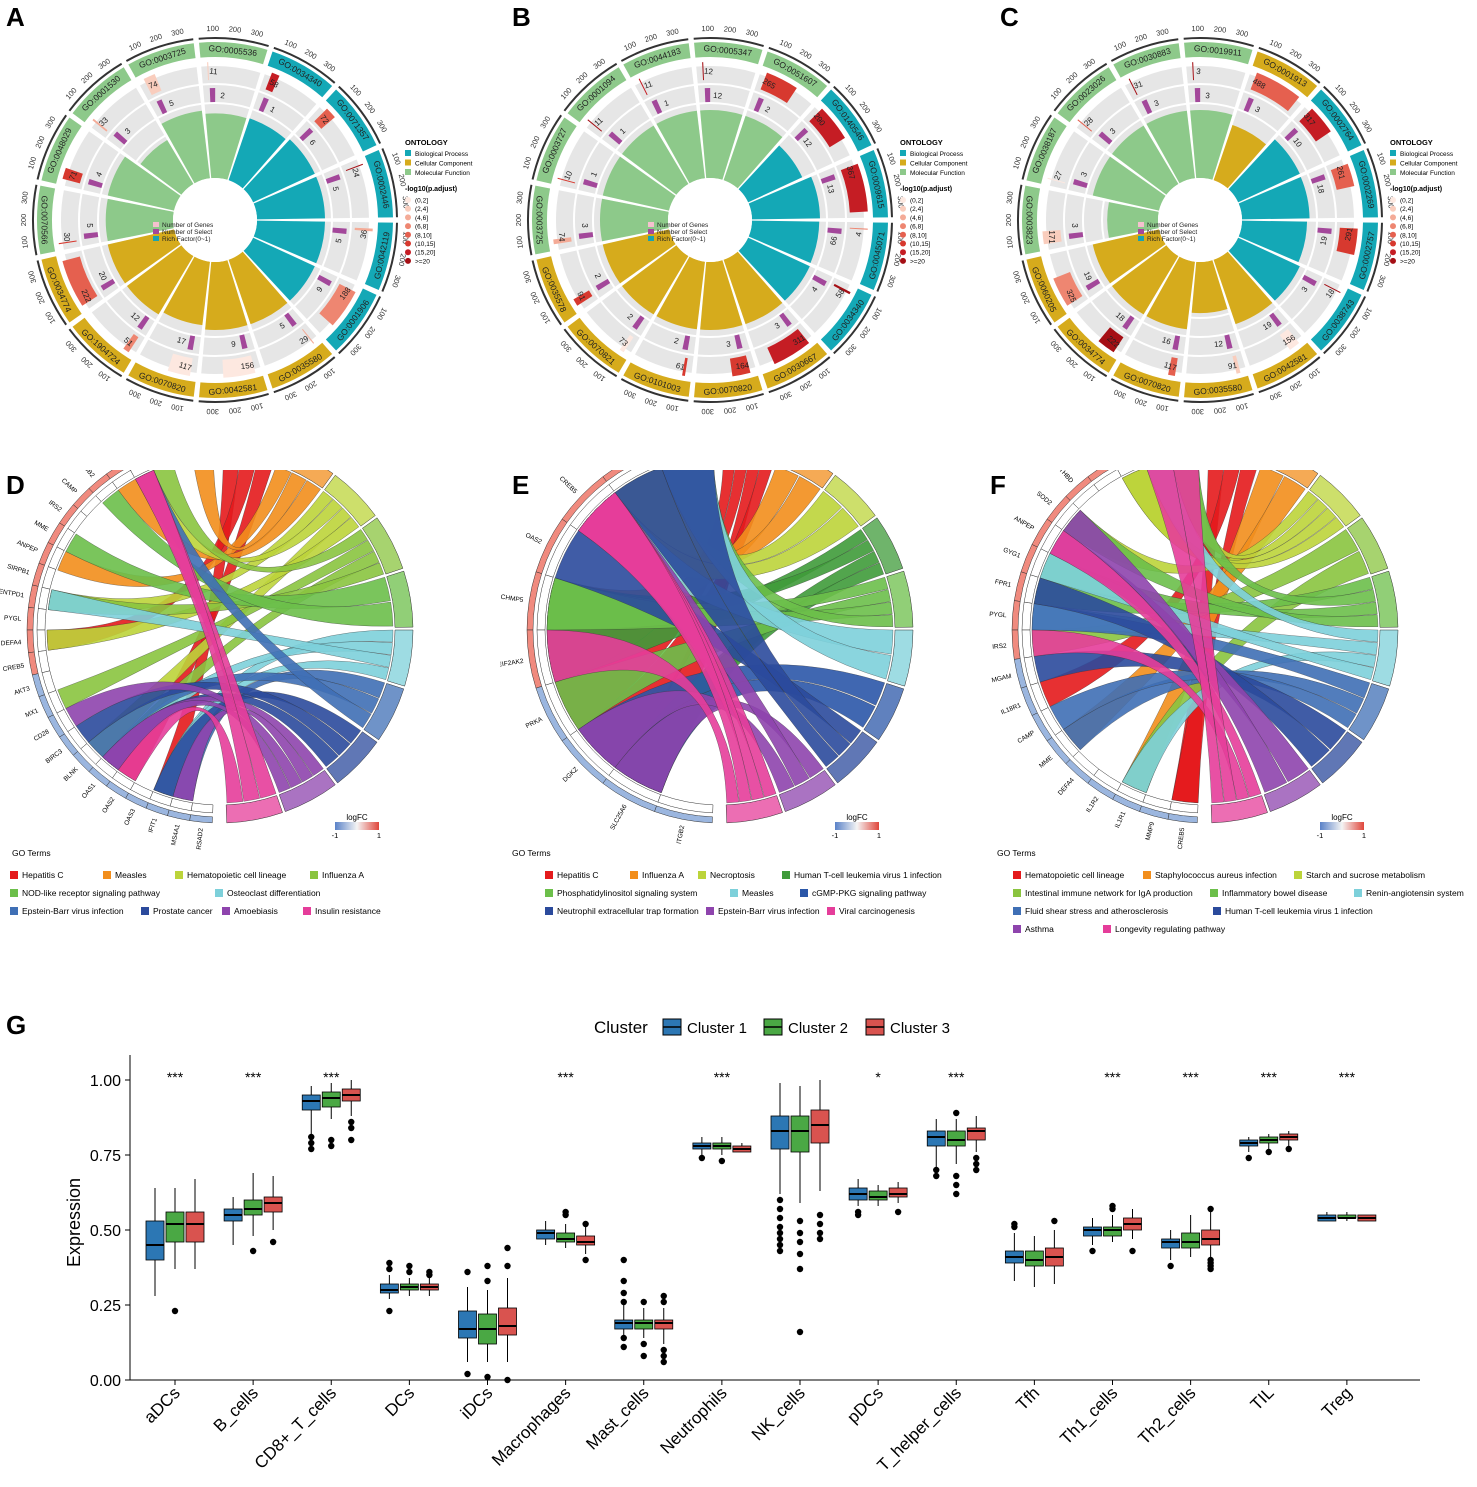 This screenshot has width=1477, height=1487. I want to click on gene-label: THBD, so click(1065, 477).